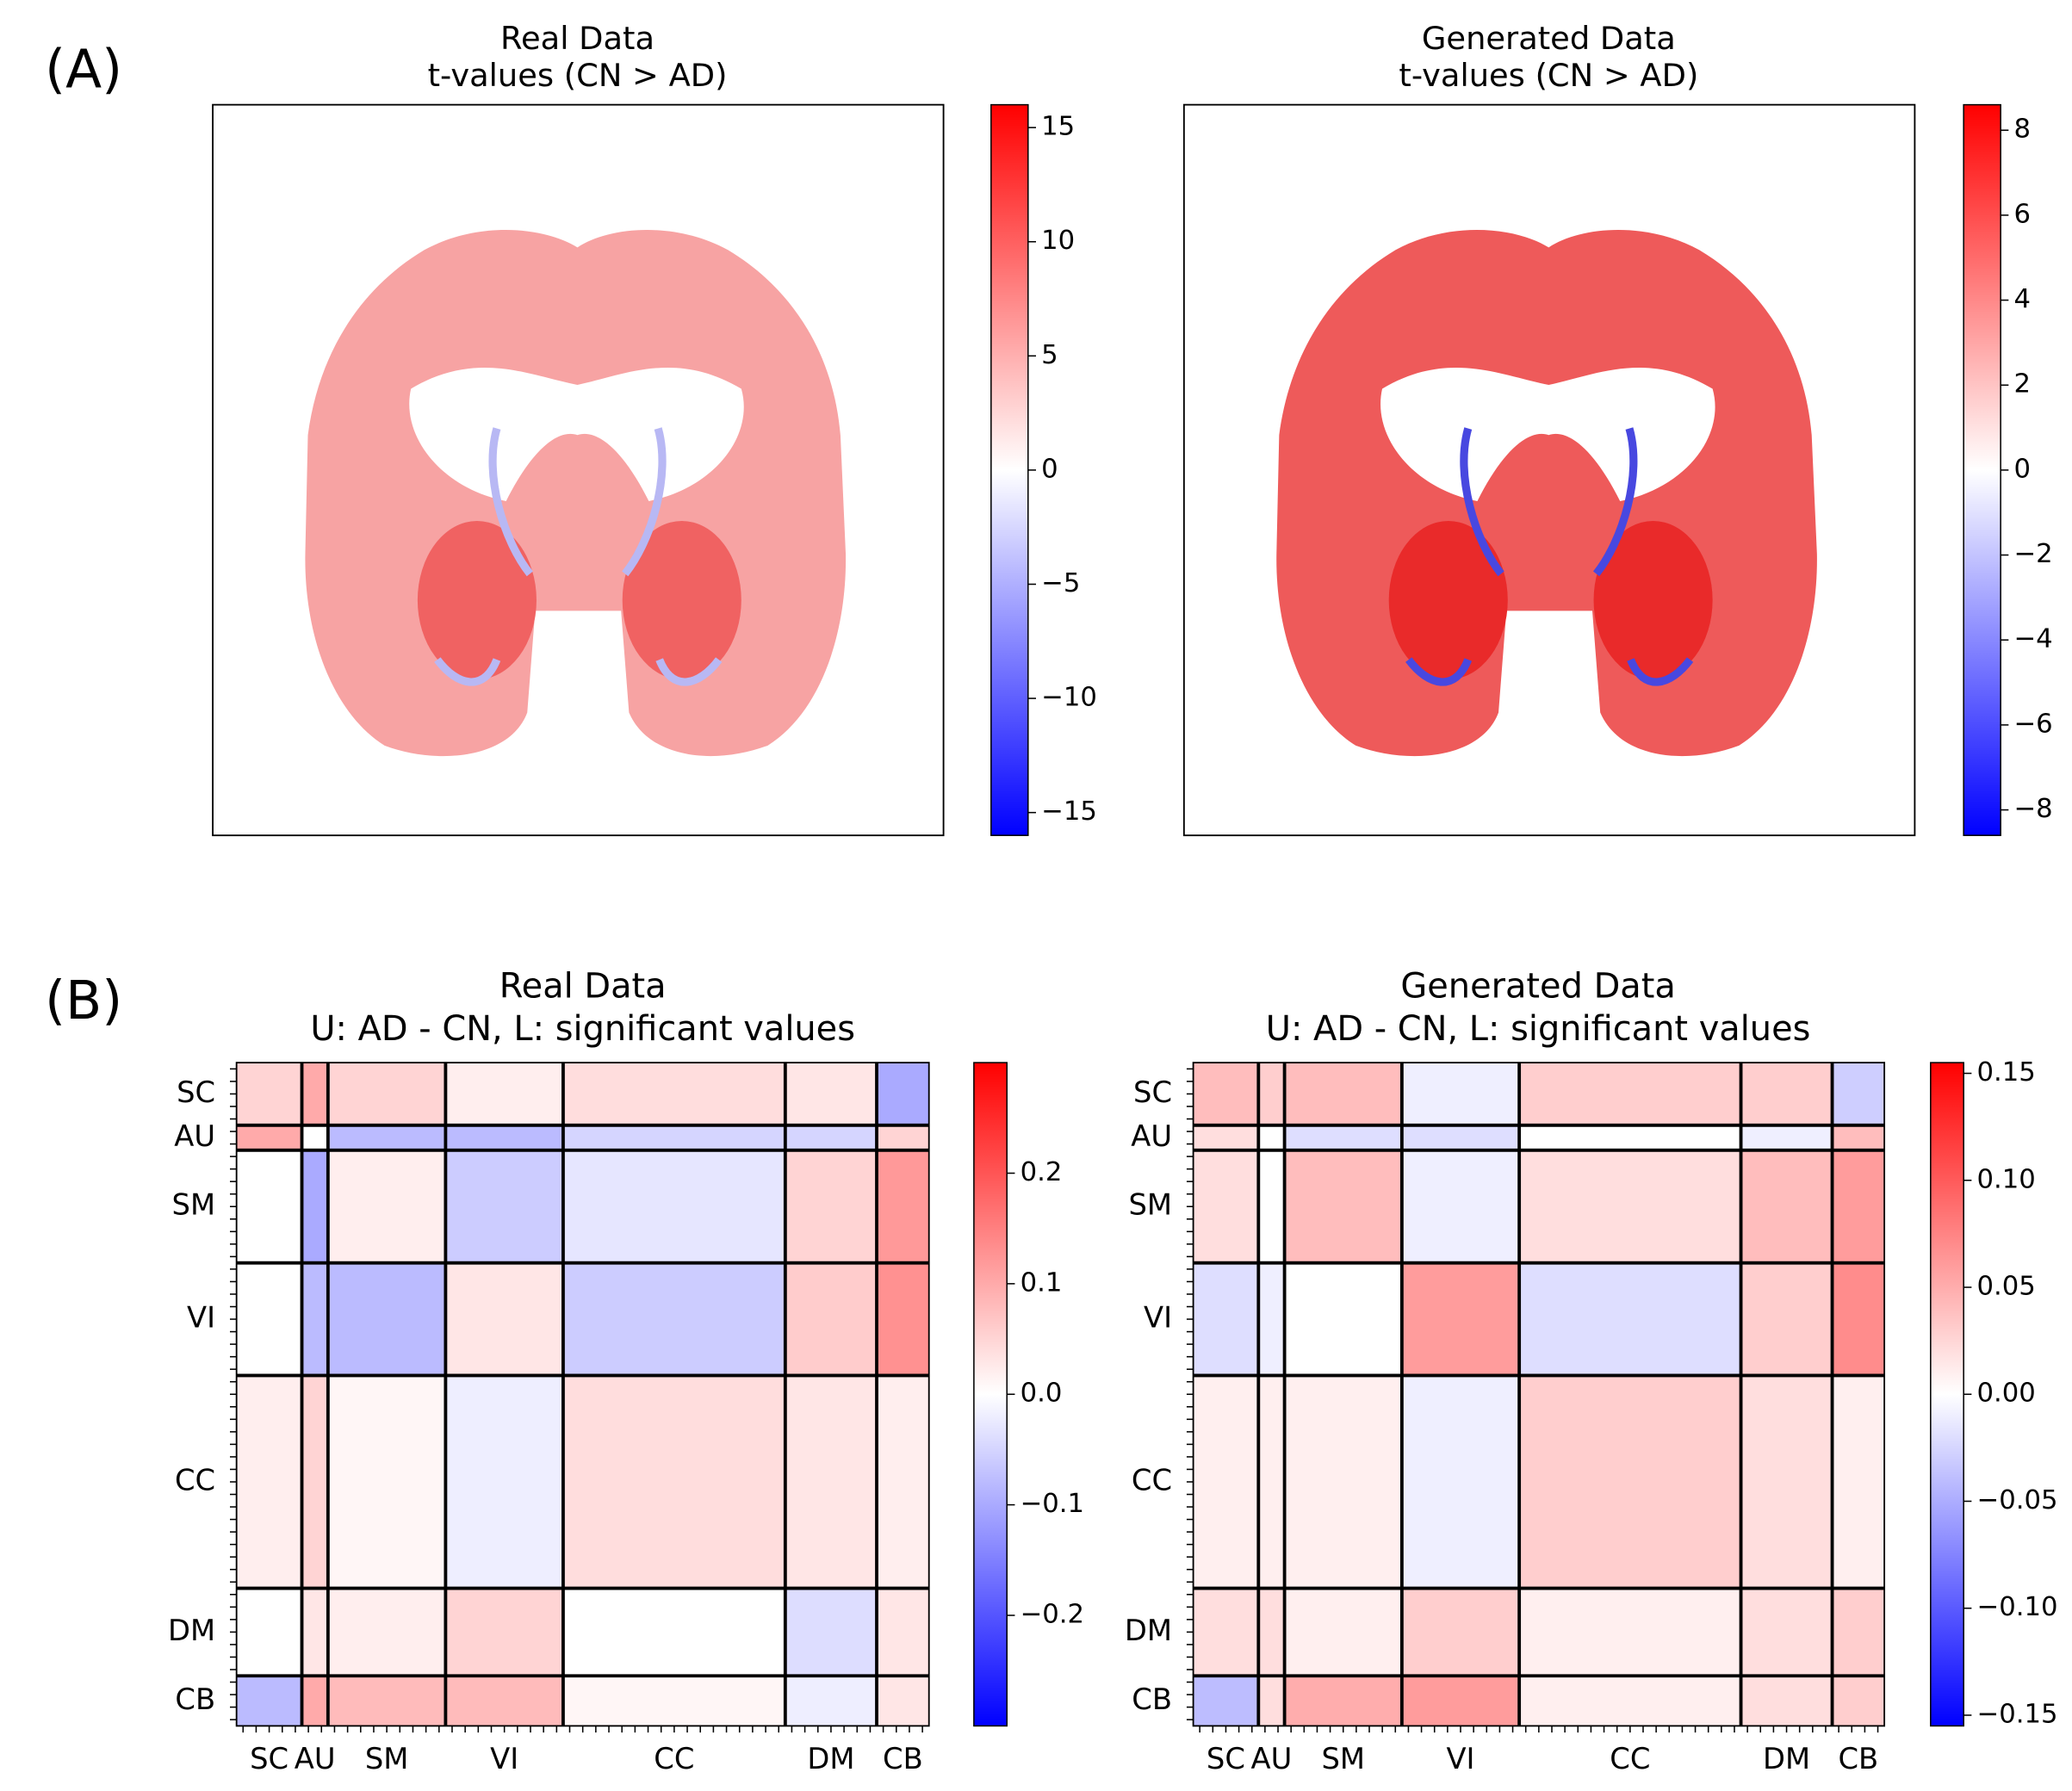 This screenshot has width=2072, height=1791. Describe the element at coordinates (583, 987) in the screenshot. I see `chart-title: Real Data` at that location.